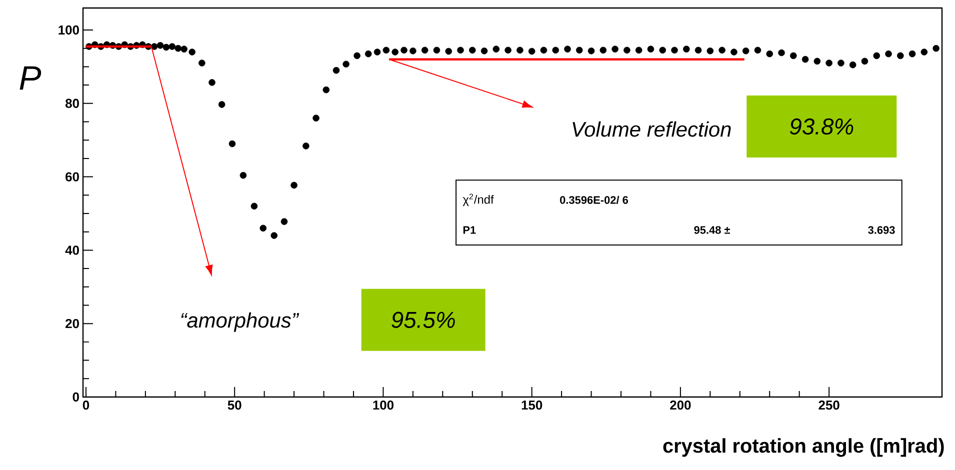 This screenshot has width=955, height=470. I want to click on annotation: 3.693, so click(881, 230).